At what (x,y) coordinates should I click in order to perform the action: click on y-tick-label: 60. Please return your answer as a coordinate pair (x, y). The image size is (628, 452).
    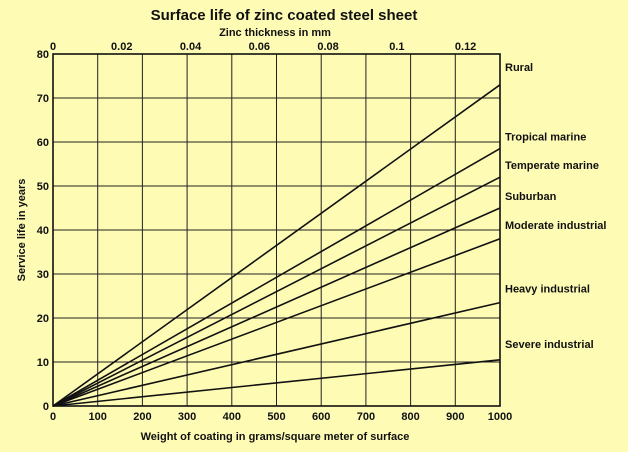
    Looking at the image, I should click on (43, 143).